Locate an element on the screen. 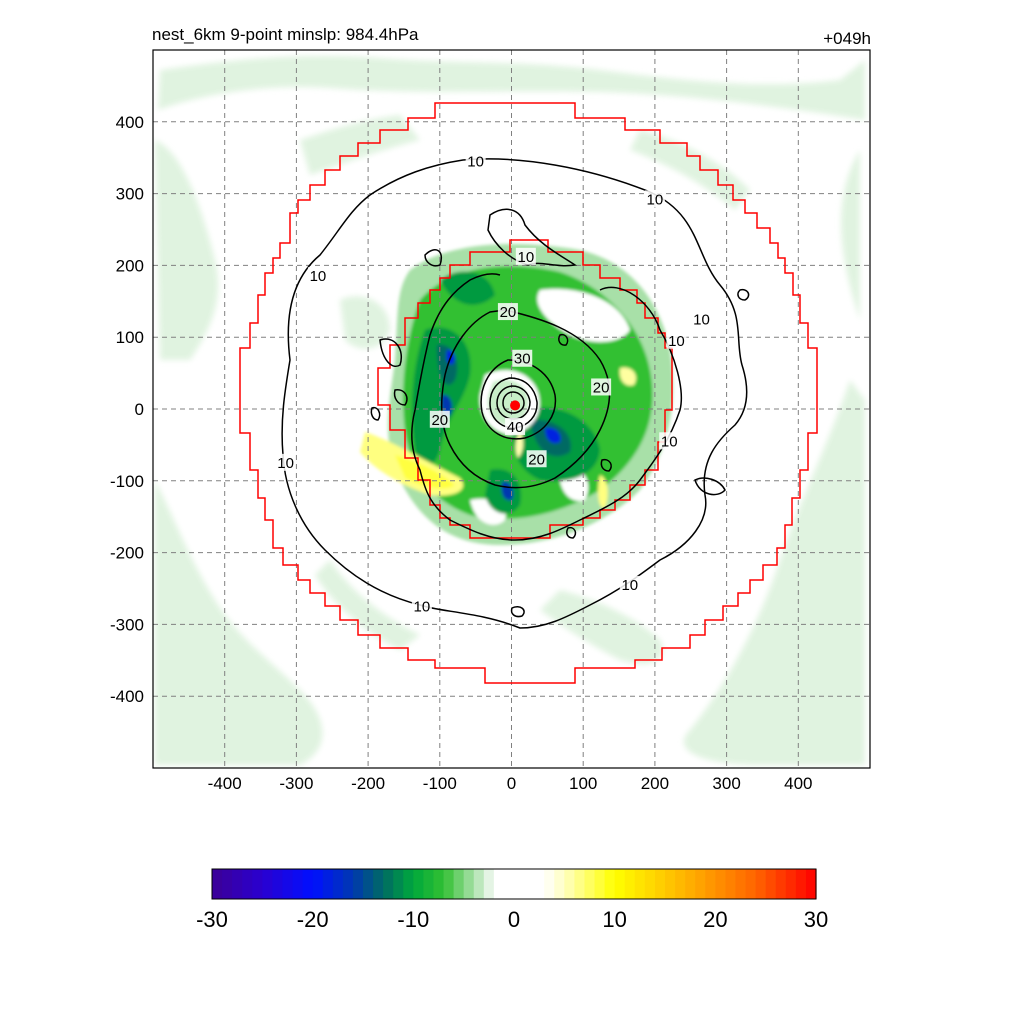 Image resolution: width=1024 pixels, height=1029 pixels. y-tick-label: 100 is located at coordinates (130, 337).